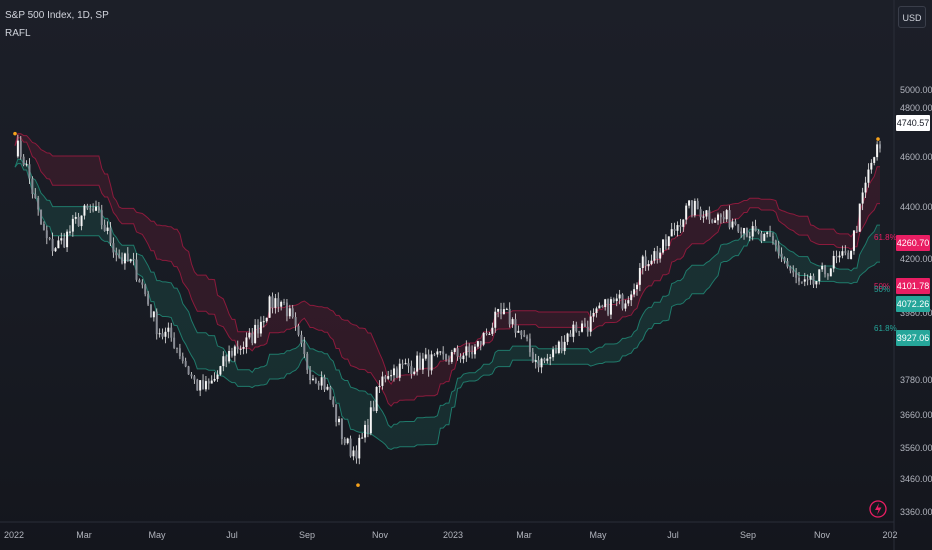 Image resolution: width=932 pixels, height=550 pixels. I want to click on price-tick-label: 3460.00, so click(916, 479).